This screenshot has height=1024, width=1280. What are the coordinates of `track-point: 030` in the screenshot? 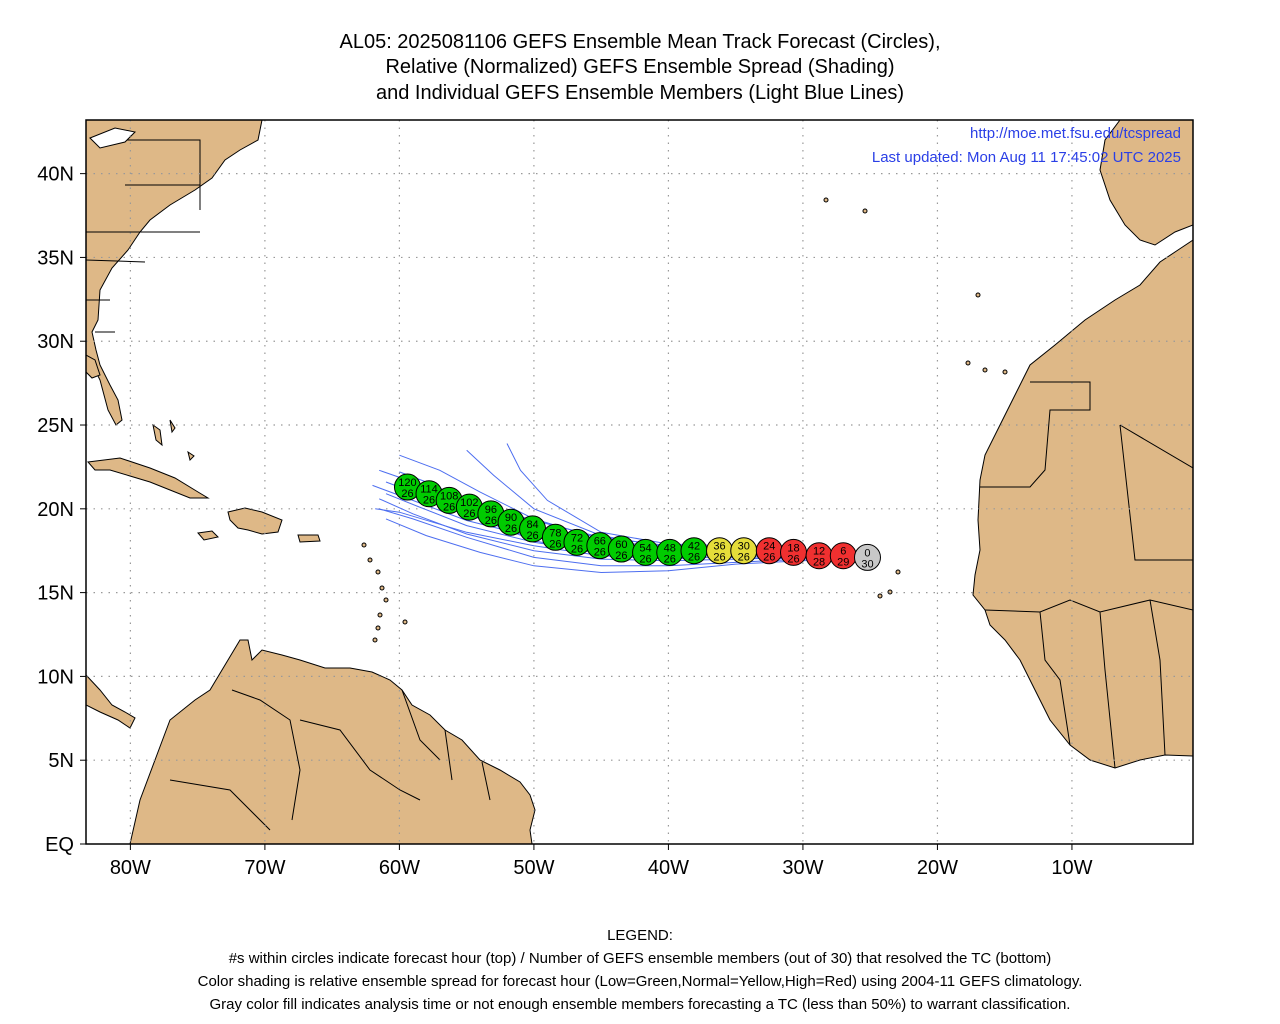 It's located at (867, 557).